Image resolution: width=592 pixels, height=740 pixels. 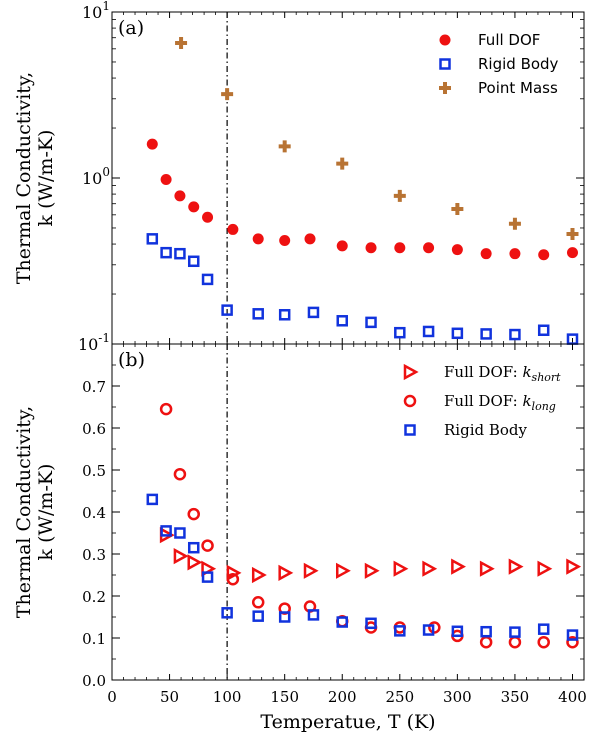 I want to click on y-tick-label: 0.7, so click(x=94, y=387).